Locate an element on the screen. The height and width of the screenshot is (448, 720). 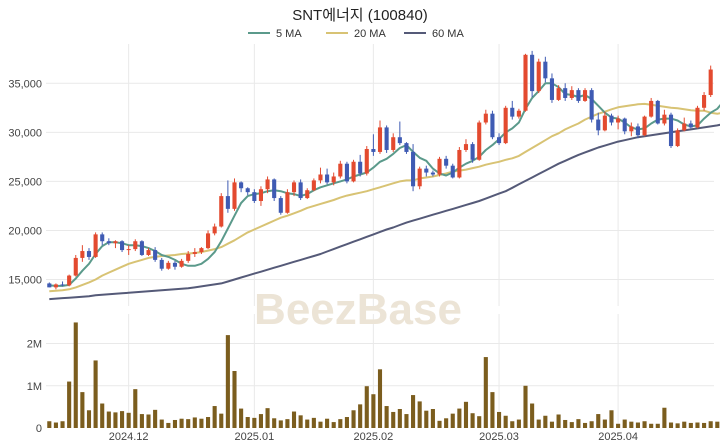
price-tick-label: 30,000 is located at coordinates (25, 133).